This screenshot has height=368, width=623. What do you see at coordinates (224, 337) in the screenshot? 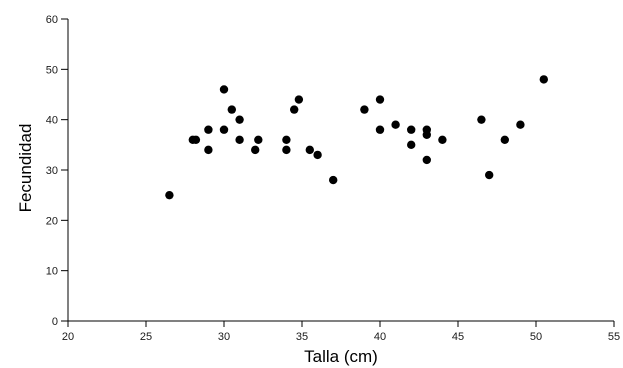
I see `x-tick-label: 30` at bounding box center [224, 337].